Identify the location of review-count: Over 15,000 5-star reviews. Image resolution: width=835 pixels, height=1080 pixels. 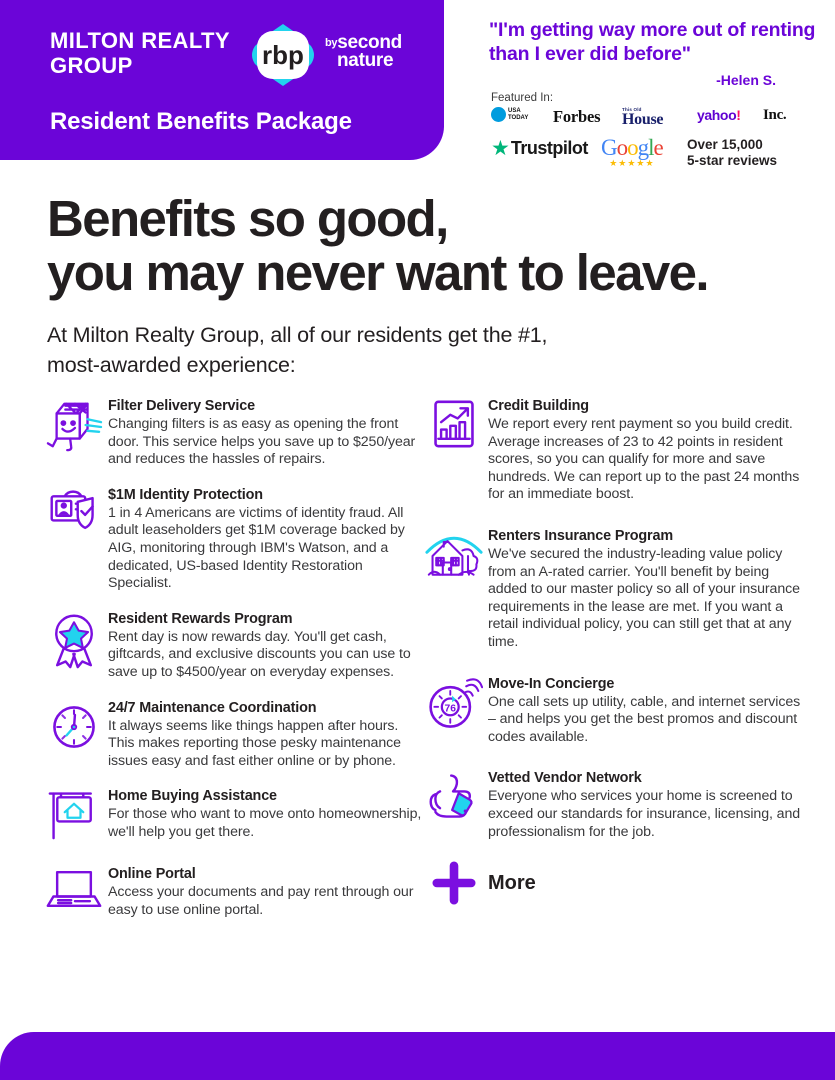
(732, 153).